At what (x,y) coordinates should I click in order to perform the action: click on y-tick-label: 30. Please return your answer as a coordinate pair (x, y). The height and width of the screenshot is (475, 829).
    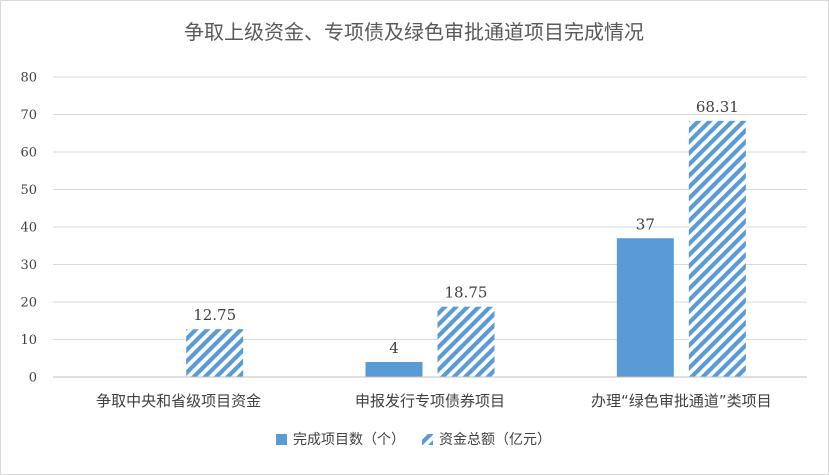
    Looking at the image, I should click on (28, 265).